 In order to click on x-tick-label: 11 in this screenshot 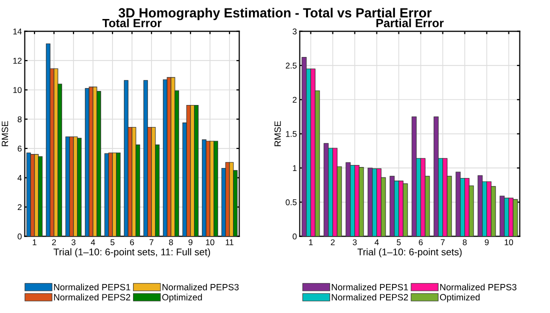, I will do `click(230, 242)`.